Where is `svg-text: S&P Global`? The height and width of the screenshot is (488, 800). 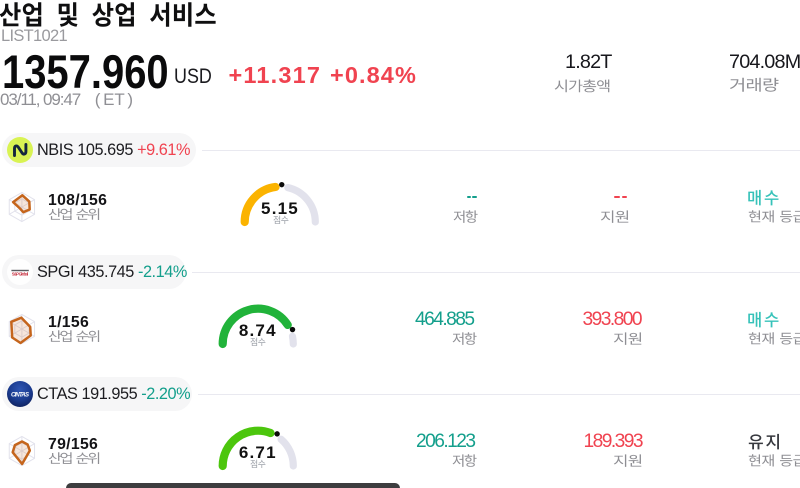
svg-text: S&P Global is located at coordinates (20, 273).